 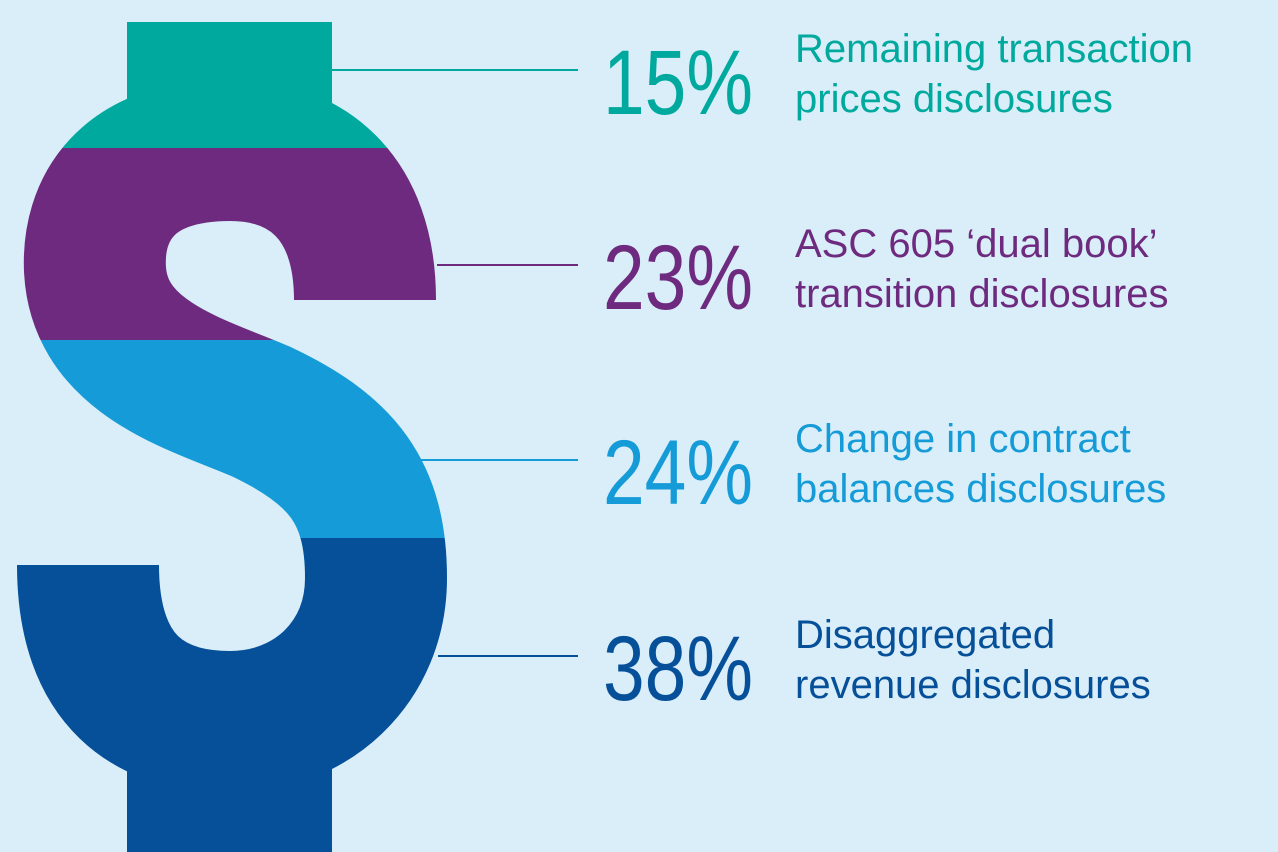 I want to click on percent: 23%, so click(x=678, y=278).